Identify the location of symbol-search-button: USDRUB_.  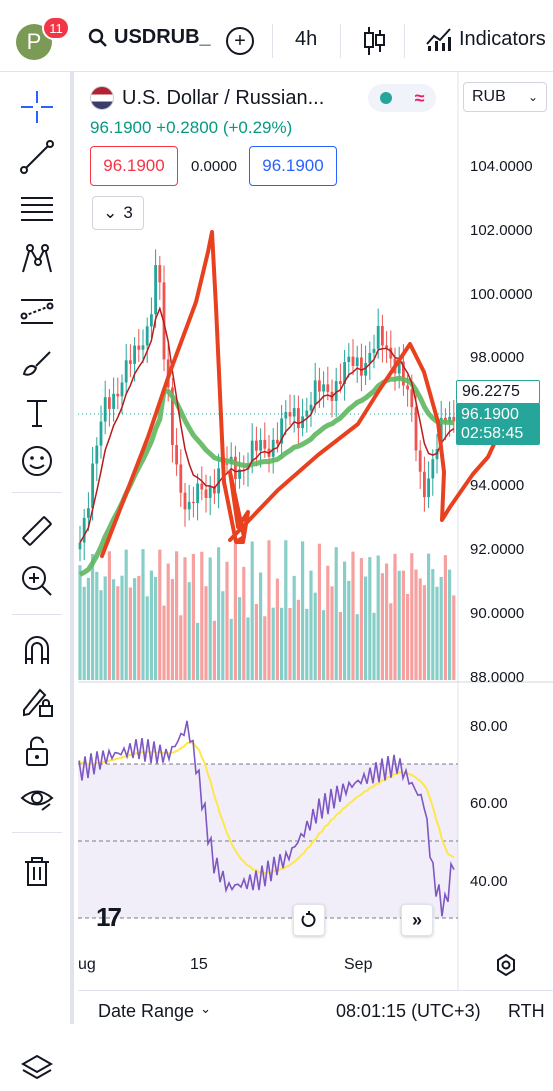
(149, 37).